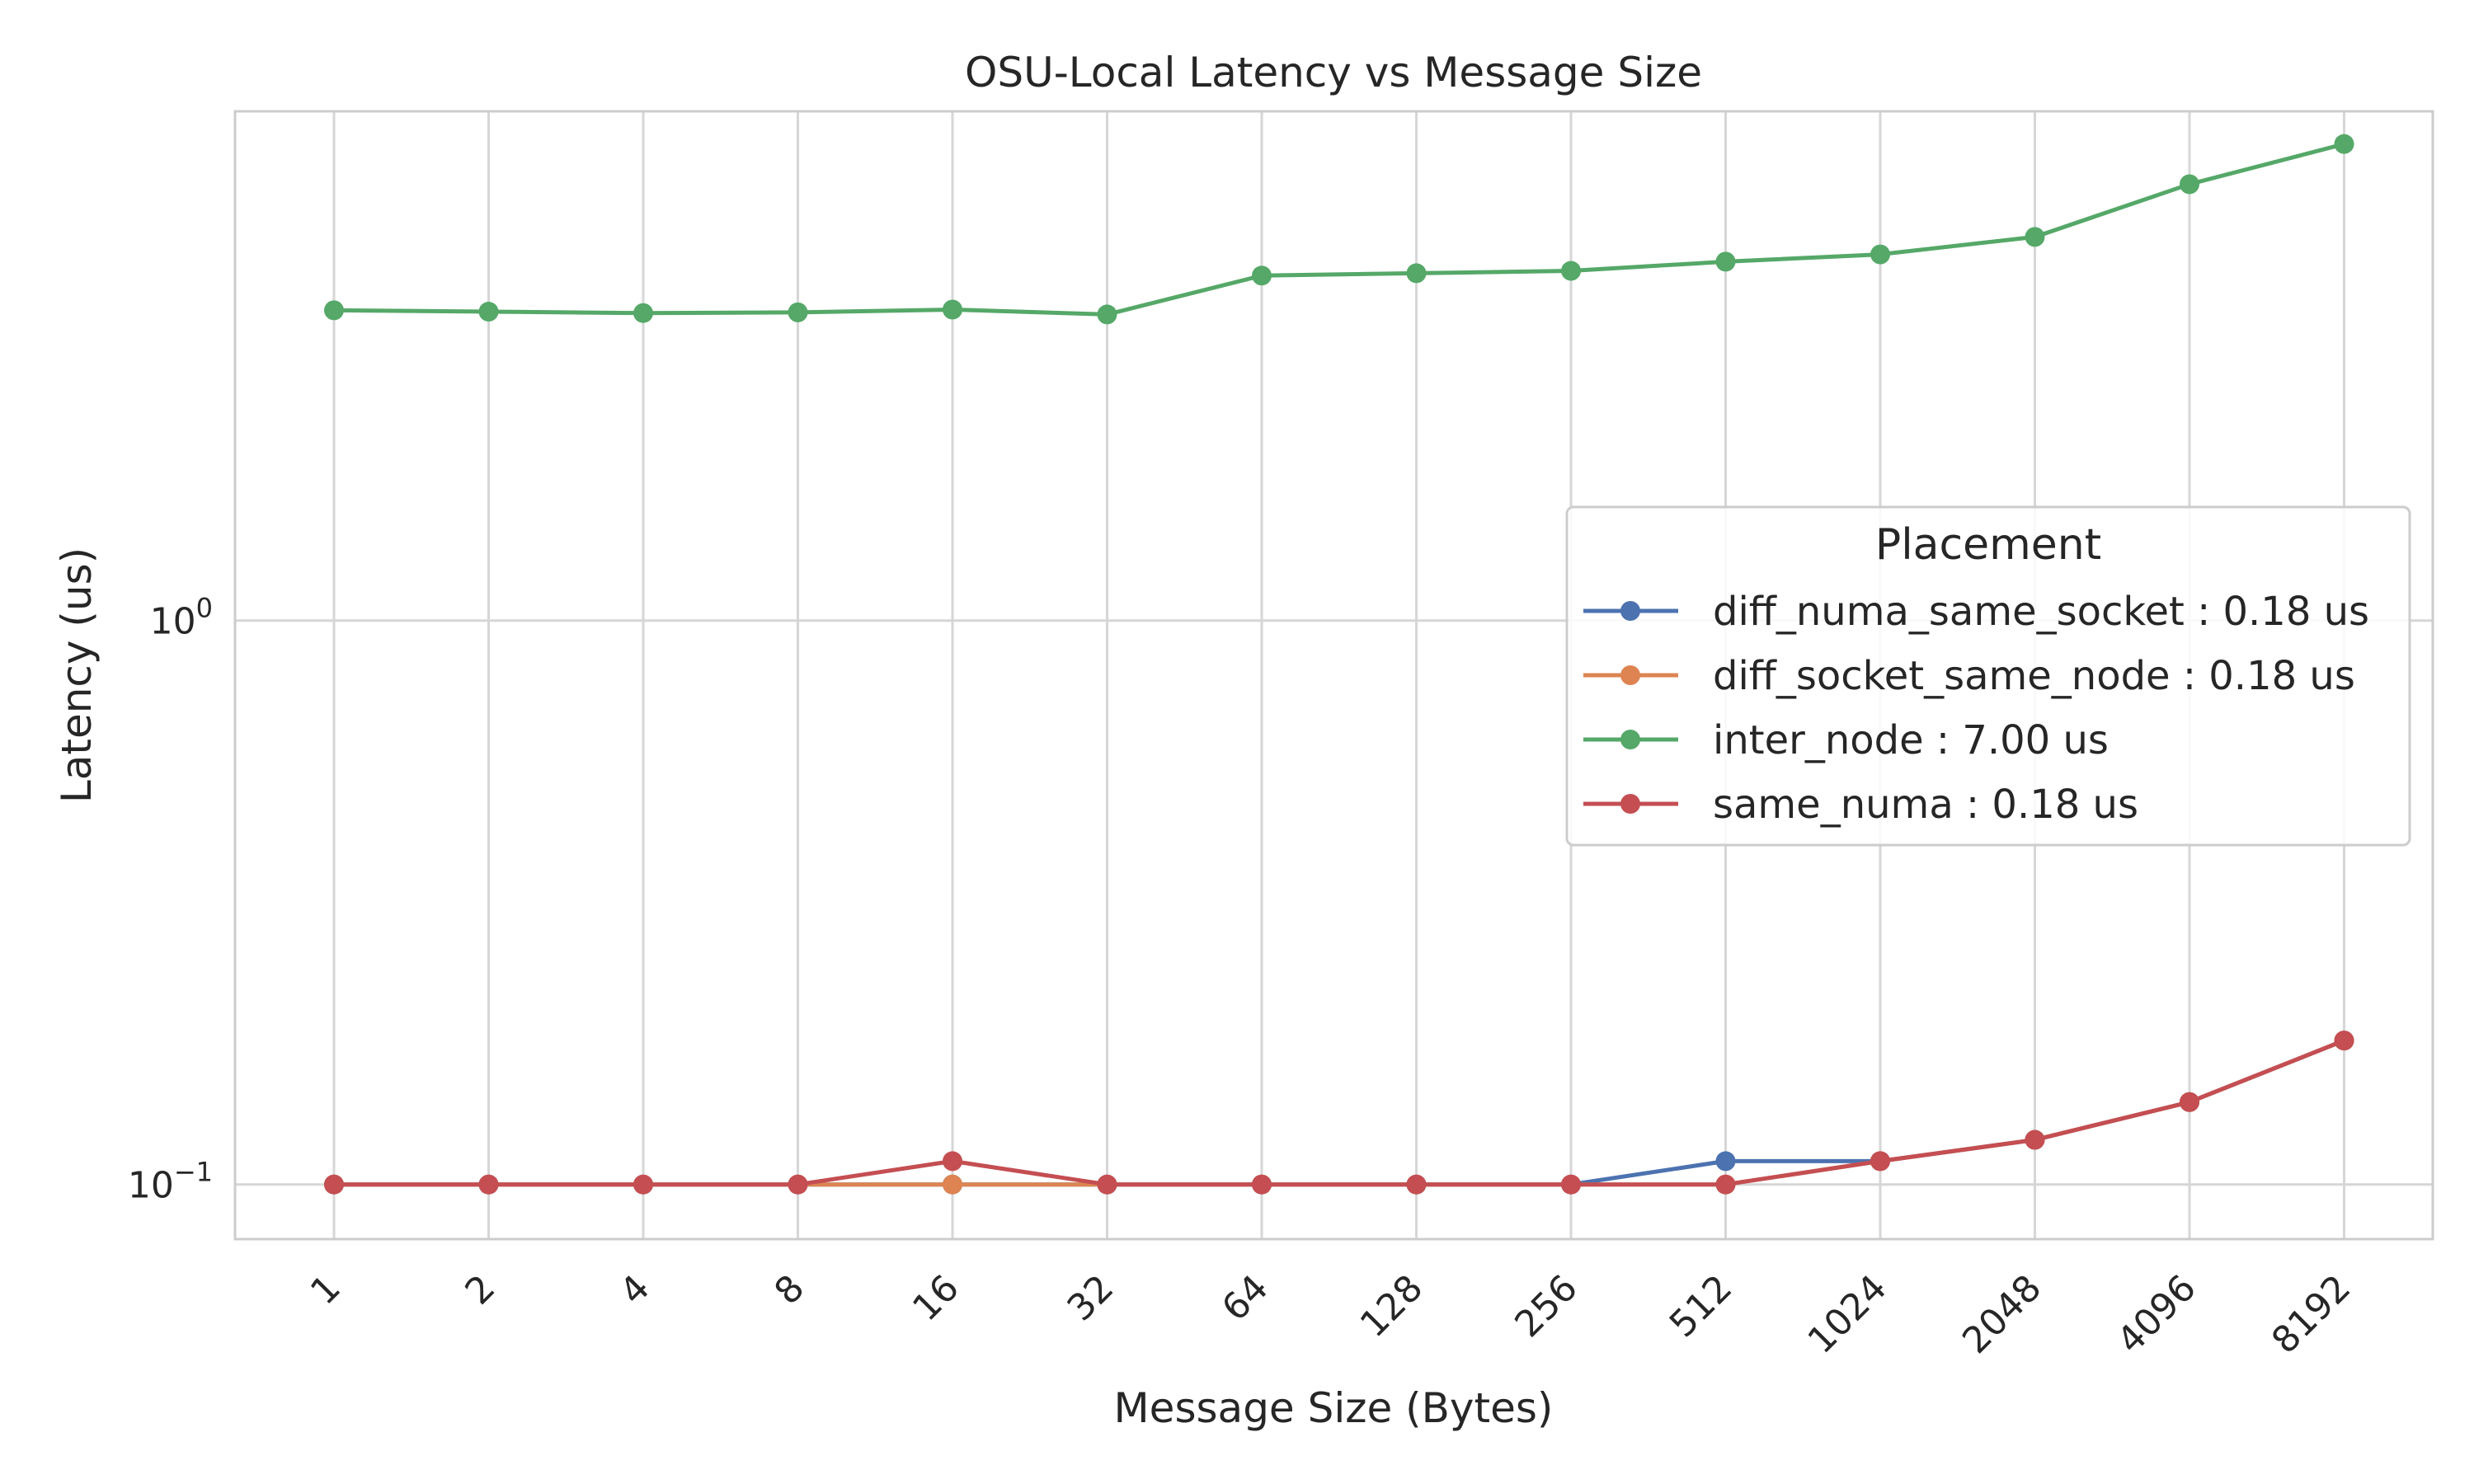 The width and height of the screenshot is (2474, 1484). Describe the element at coordinates (1988, 545) in the screenshot. I see `legend-title: Placement` at that location.